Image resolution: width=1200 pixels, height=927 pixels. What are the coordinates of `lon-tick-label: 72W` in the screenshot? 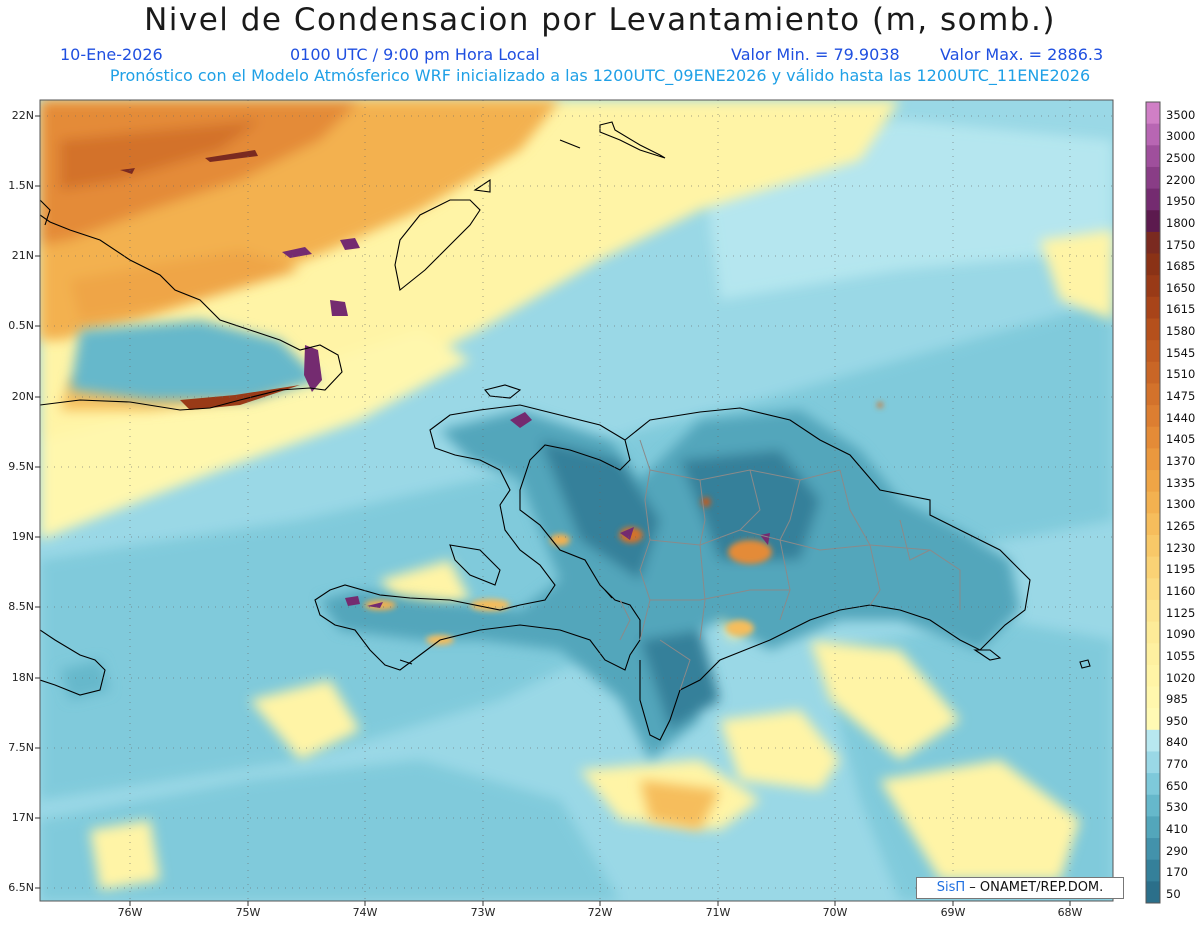 It's located at (600, 912).